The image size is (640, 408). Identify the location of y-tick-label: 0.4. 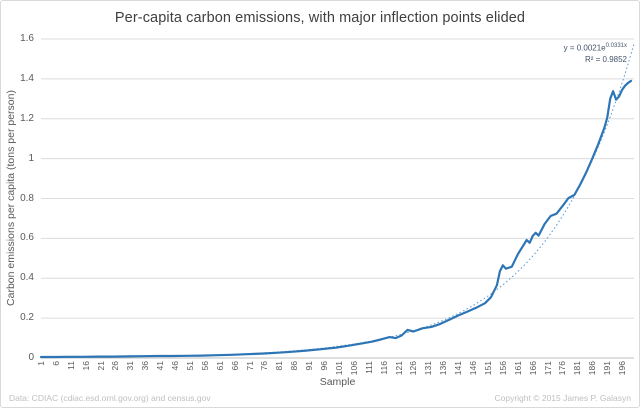
(27, 278).